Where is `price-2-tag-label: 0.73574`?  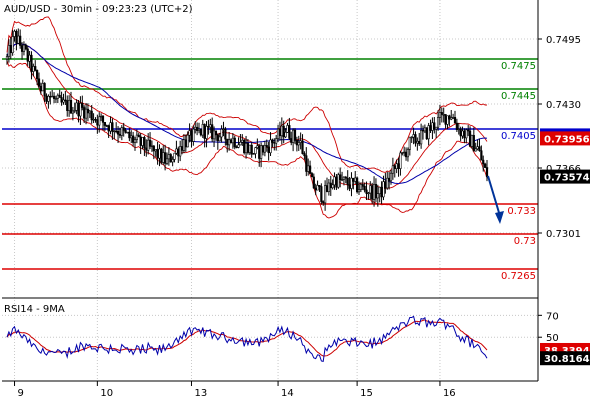
price-2-tag-label: 0.73574 is located at coordinates (567, 178).